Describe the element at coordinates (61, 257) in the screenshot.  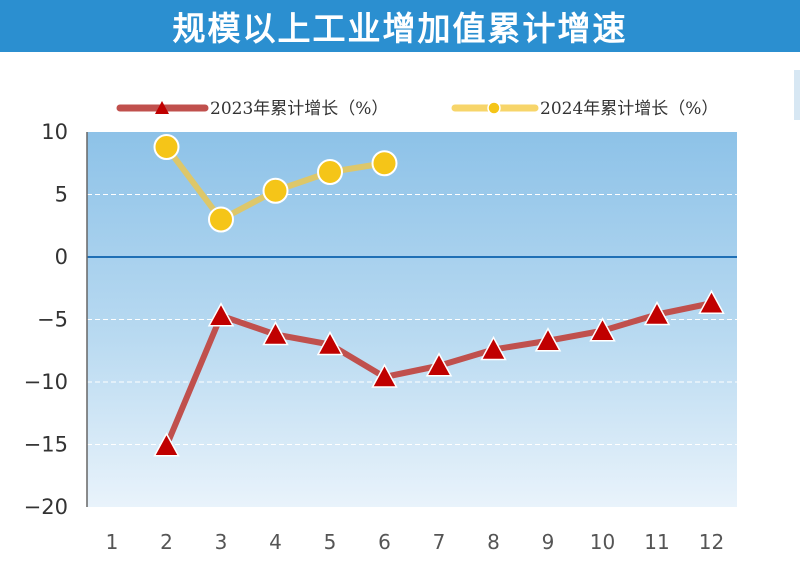
I see `y-tick-label: 0` at that location.